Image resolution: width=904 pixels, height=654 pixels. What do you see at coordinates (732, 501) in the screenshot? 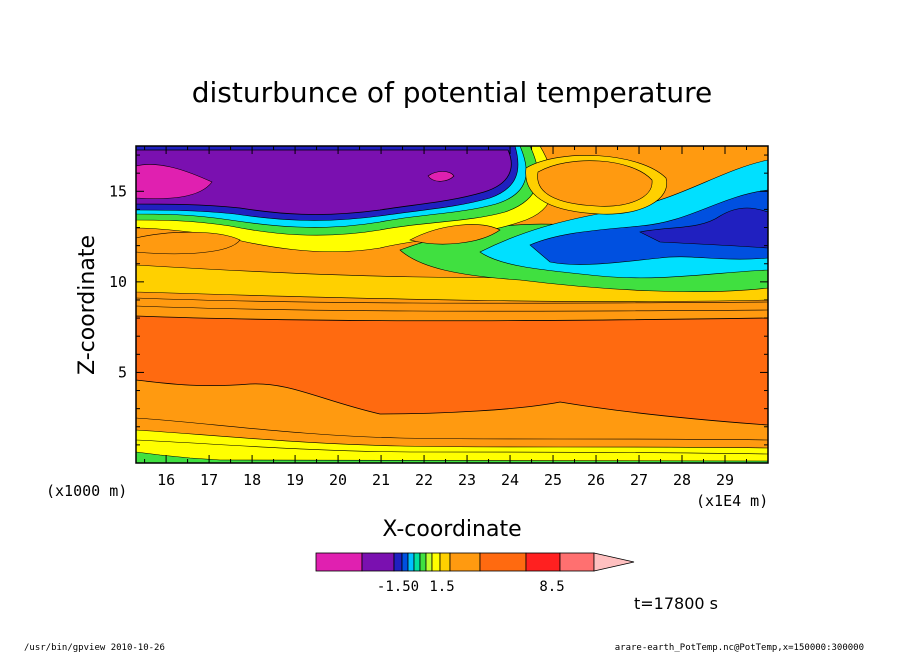
I see `x-unit-right: (x1E4 m)` at bounding box center [732, 501].